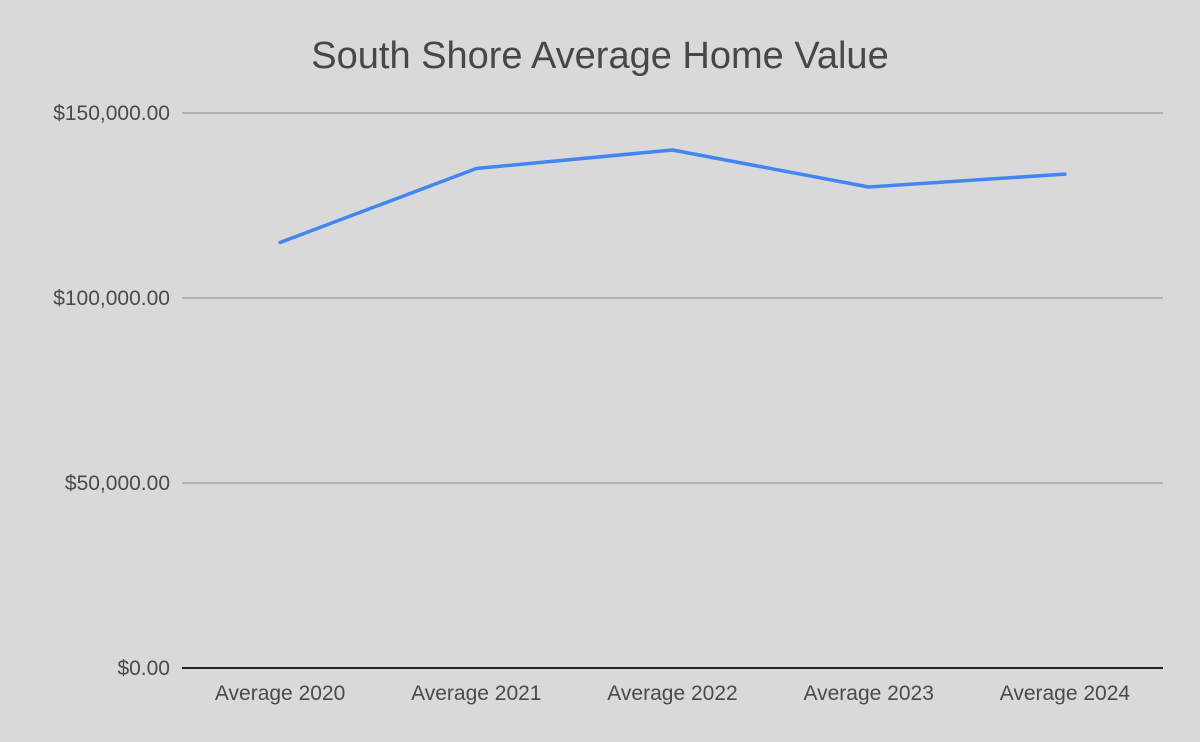  Describe the element at coordinates (1065, 693) in the screenshot. I see `x-tick-label: Average 2024` at that location.